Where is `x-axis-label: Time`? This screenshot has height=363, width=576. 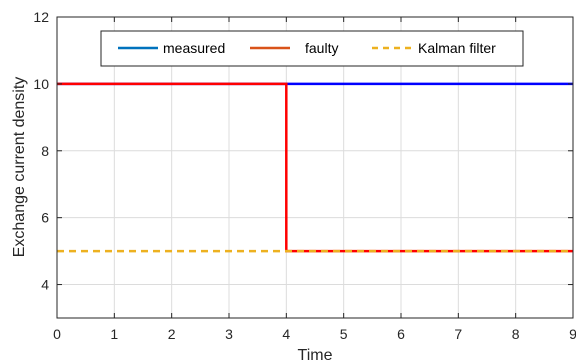
x-axis-label: Time is located at coordinates (315, 355).